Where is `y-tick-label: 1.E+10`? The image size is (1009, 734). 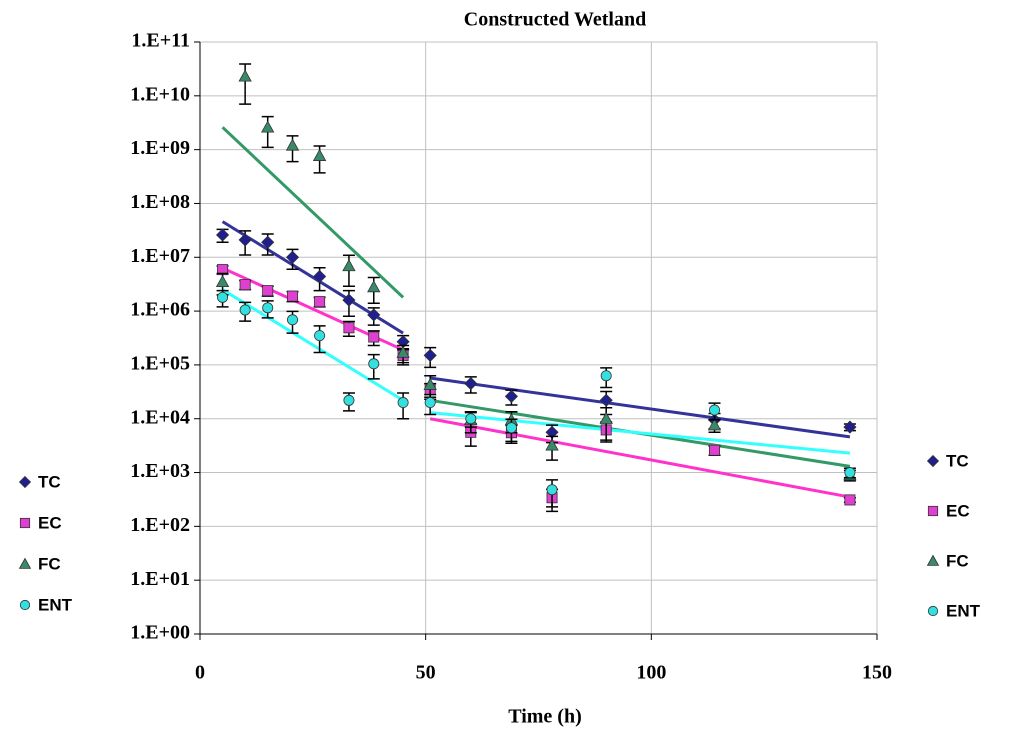 y-tick-label: 1.E+10 is located at coordinates (160, 94).